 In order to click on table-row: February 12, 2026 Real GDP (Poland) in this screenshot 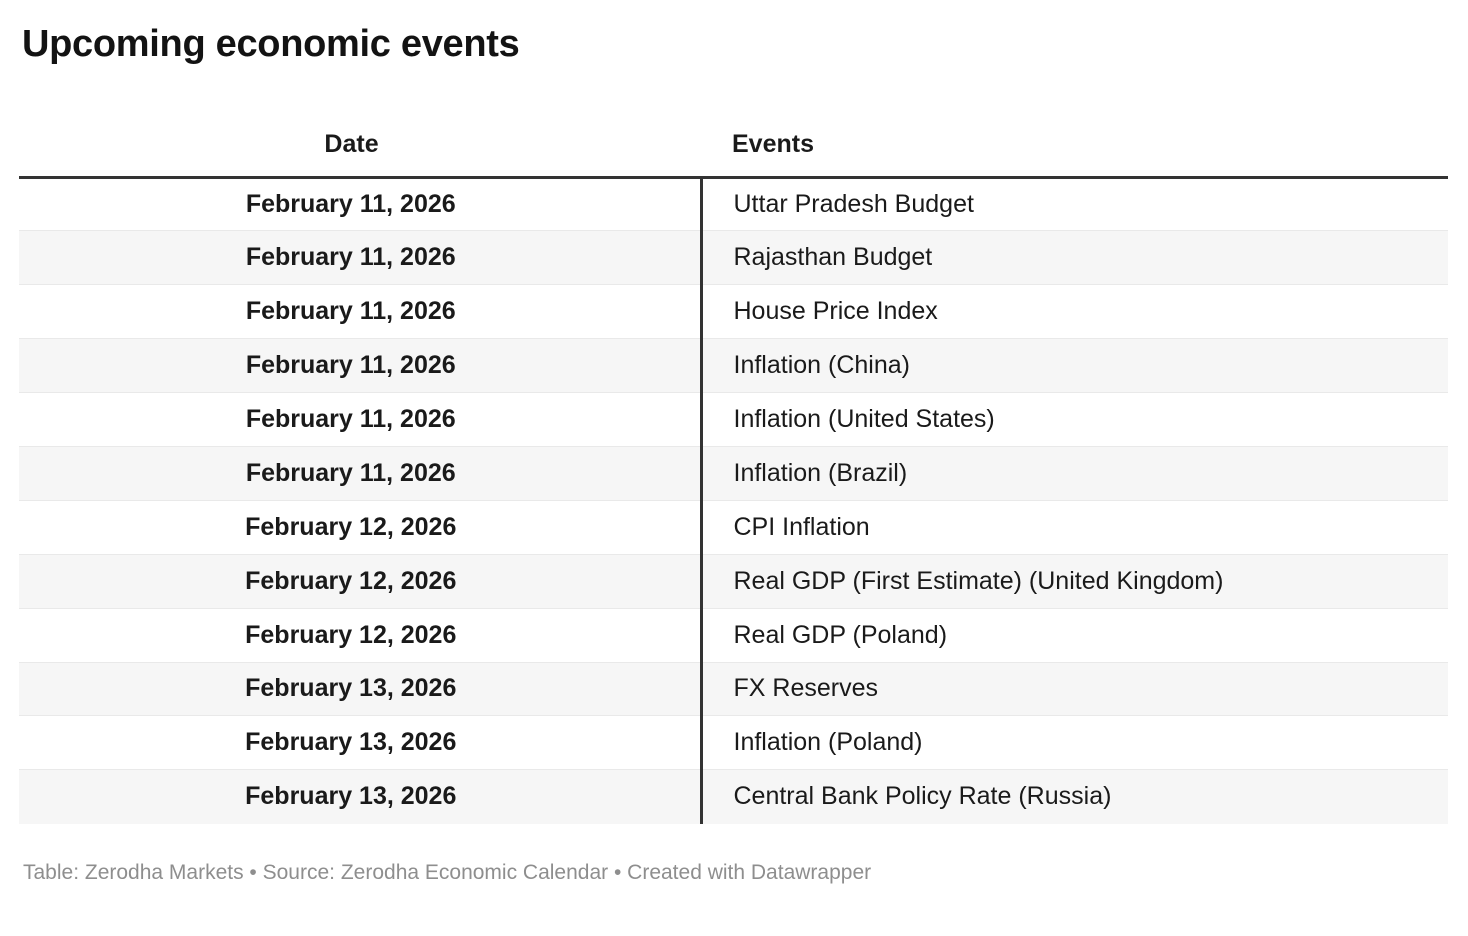, I will do `click(733, 635)`.